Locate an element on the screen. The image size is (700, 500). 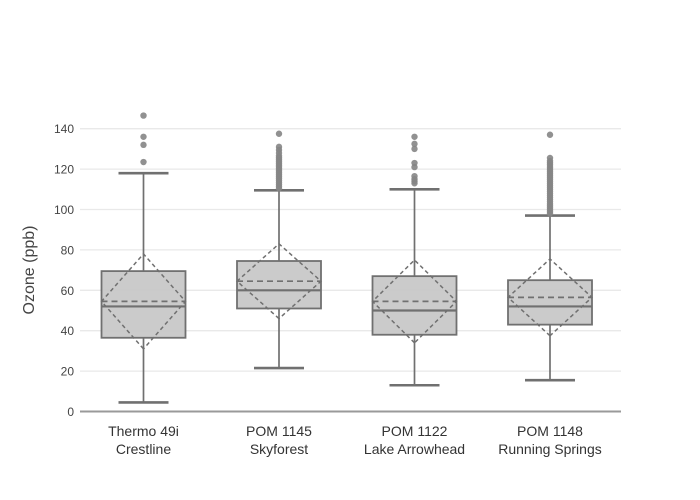
y-tick-label: 20 is located at coordinates (68, 372).